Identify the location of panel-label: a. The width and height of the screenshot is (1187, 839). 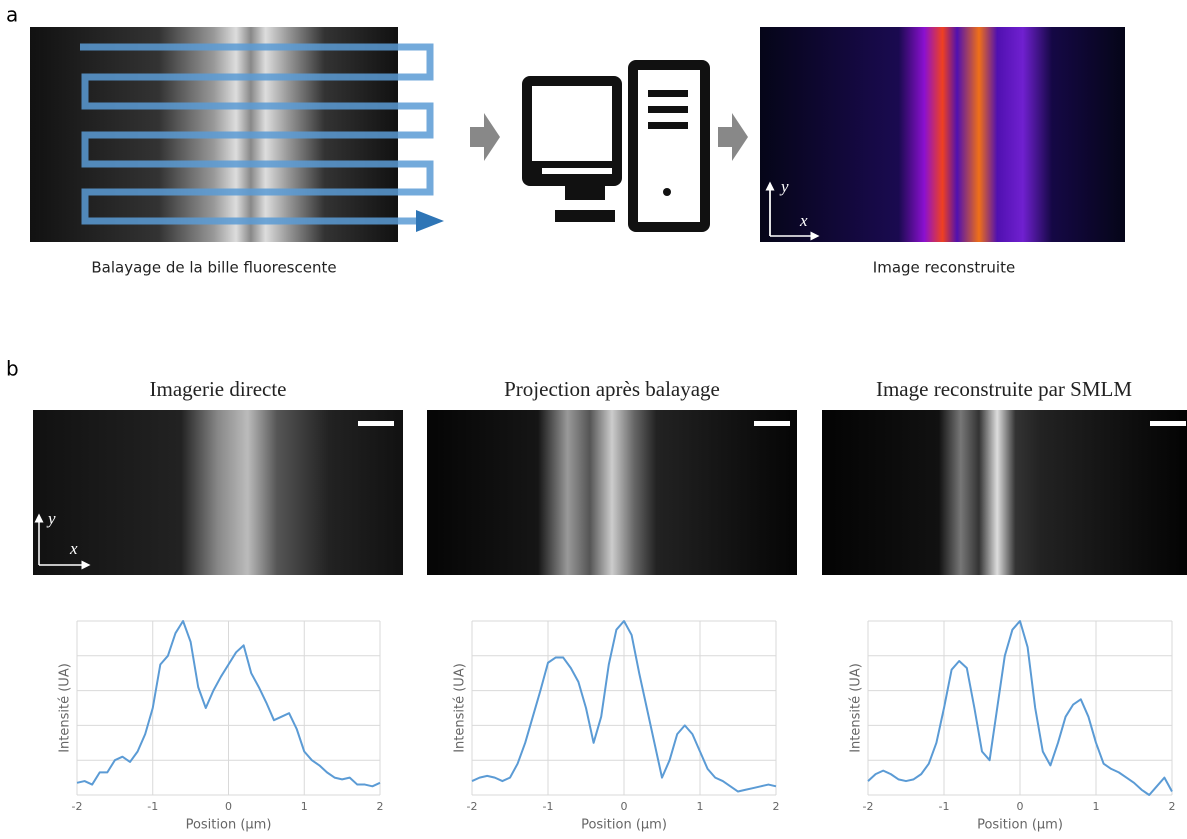
(12, 15).